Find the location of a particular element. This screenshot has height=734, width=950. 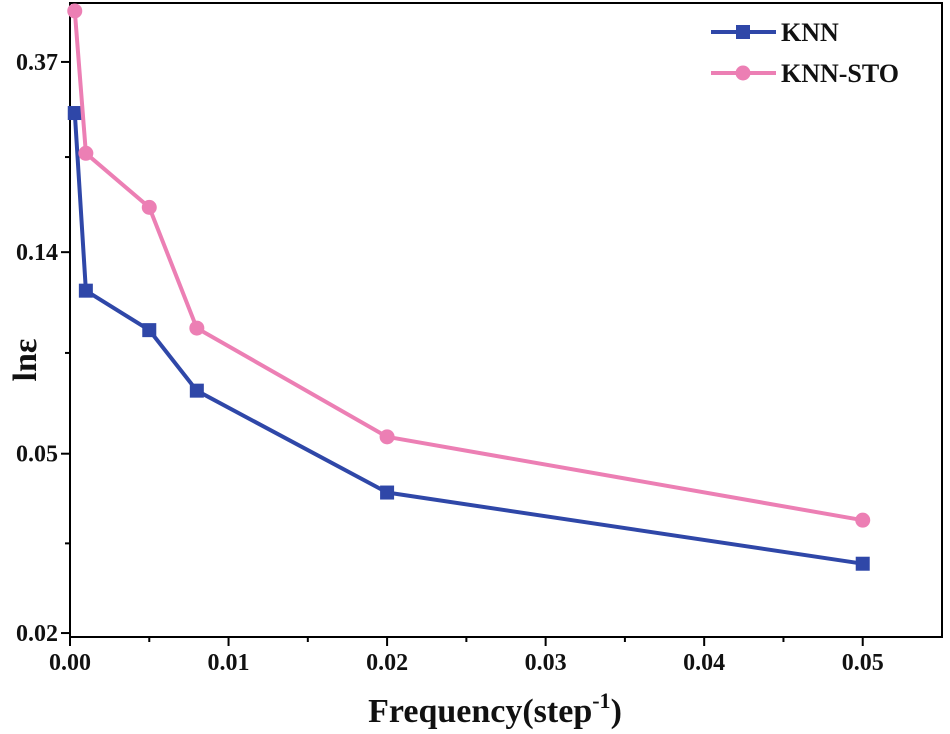

legend-marker-knn-sto is located at coordinates (743, 73).